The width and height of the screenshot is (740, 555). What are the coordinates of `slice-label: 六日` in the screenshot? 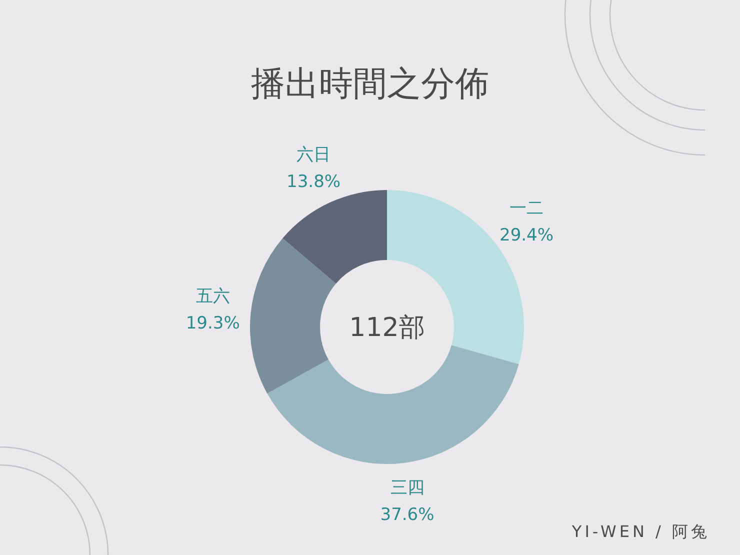 It's located at (313, 155).